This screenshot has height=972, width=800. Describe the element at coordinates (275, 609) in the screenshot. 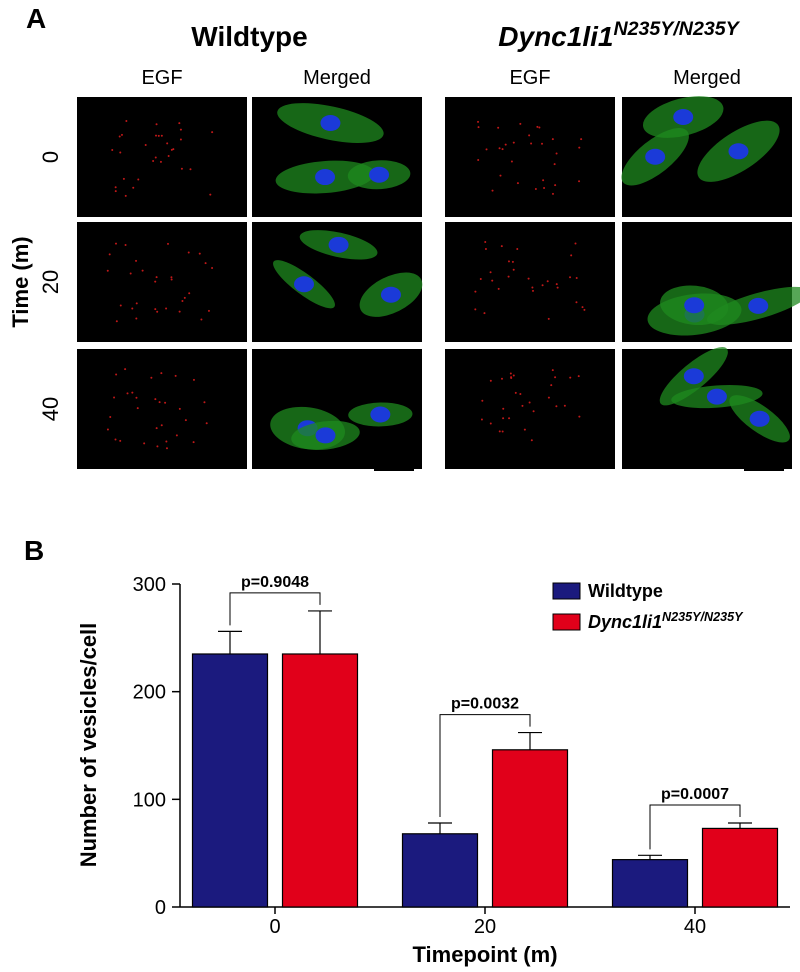

I see `significance-bracket` at that location.